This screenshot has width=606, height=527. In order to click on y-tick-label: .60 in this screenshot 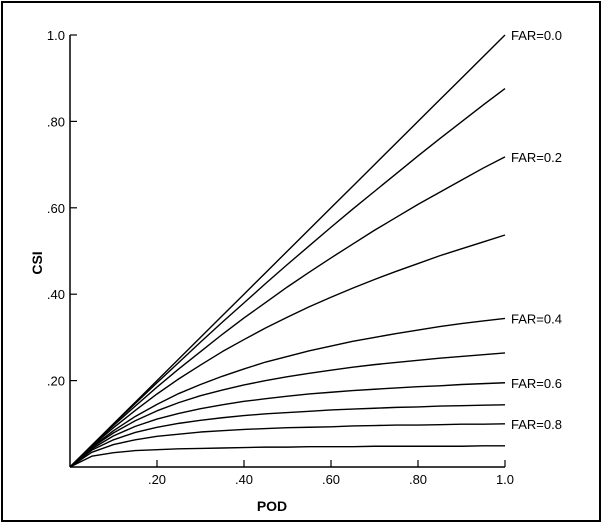, I will do `click(56, 208)`.